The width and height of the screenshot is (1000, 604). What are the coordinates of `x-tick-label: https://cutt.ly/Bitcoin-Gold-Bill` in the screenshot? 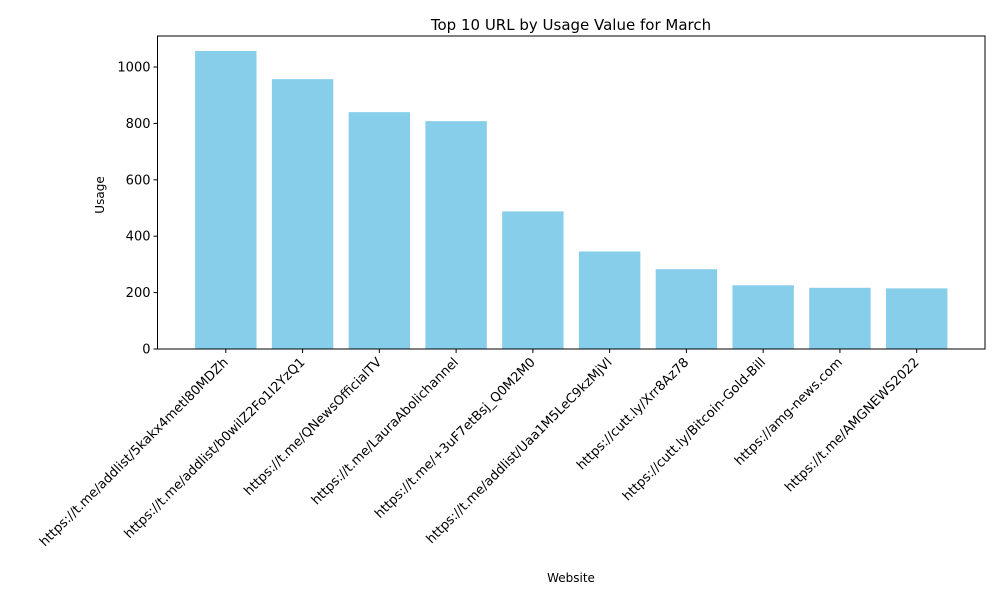 It's located at (694, 429).